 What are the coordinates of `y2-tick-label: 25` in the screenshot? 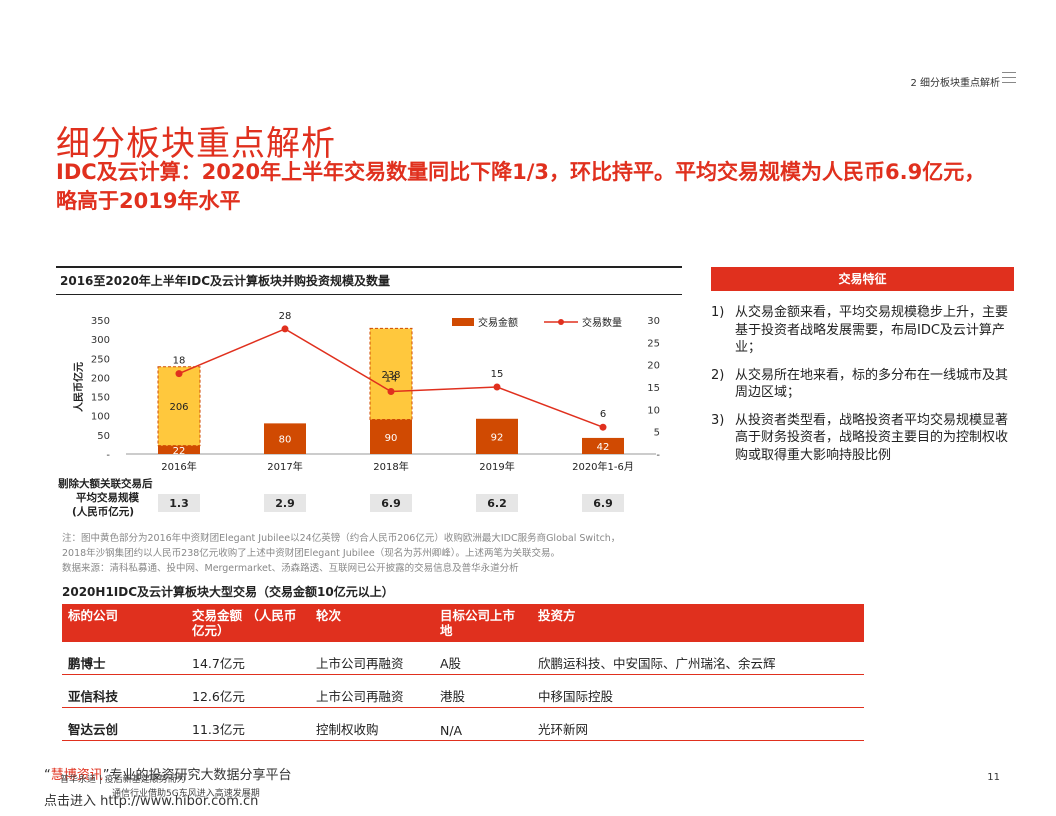 It's located at (653, 343).